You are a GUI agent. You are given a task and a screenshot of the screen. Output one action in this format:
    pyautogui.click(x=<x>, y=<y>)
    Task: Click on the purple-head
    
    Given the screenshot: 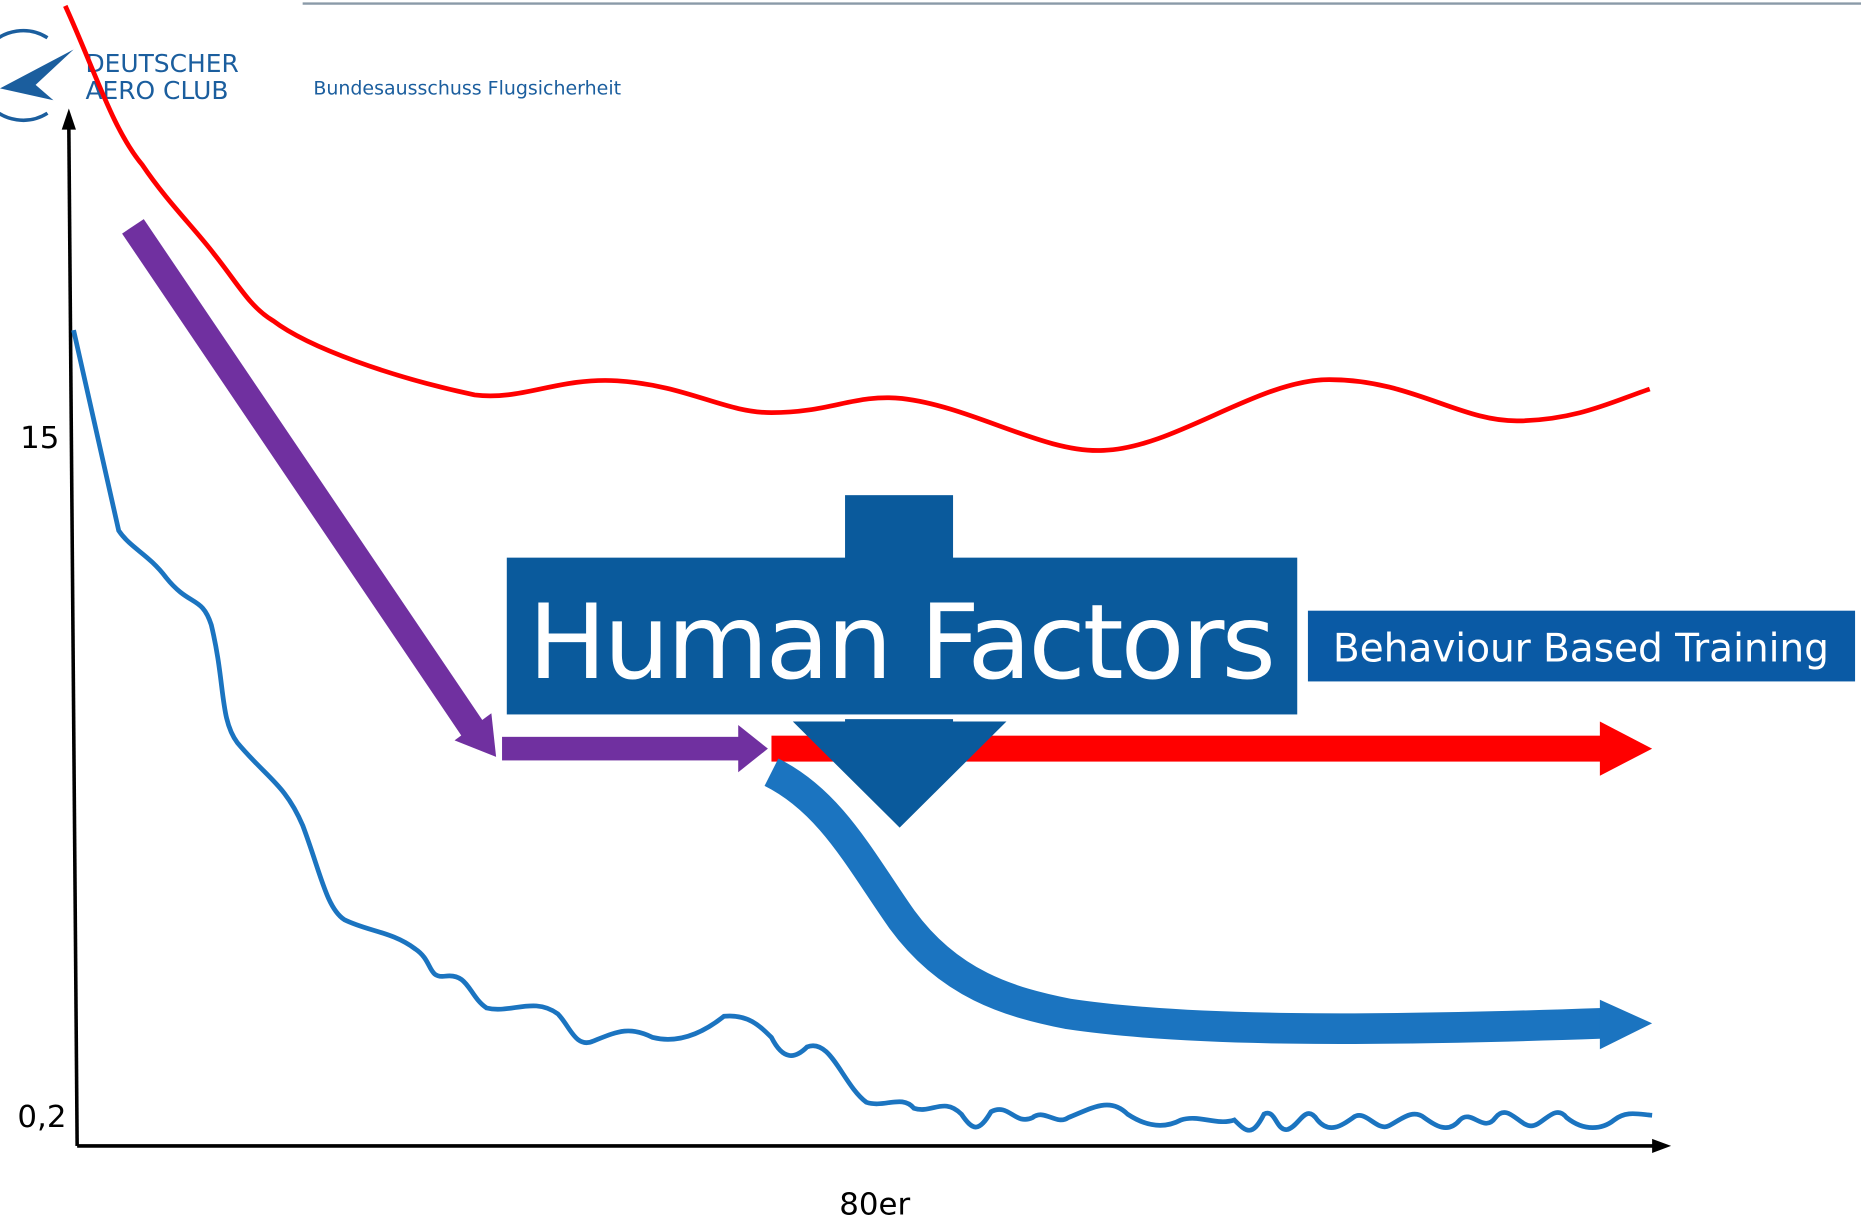 What is the action you would take?
    pyautogui.click(x=475, y=735)
    